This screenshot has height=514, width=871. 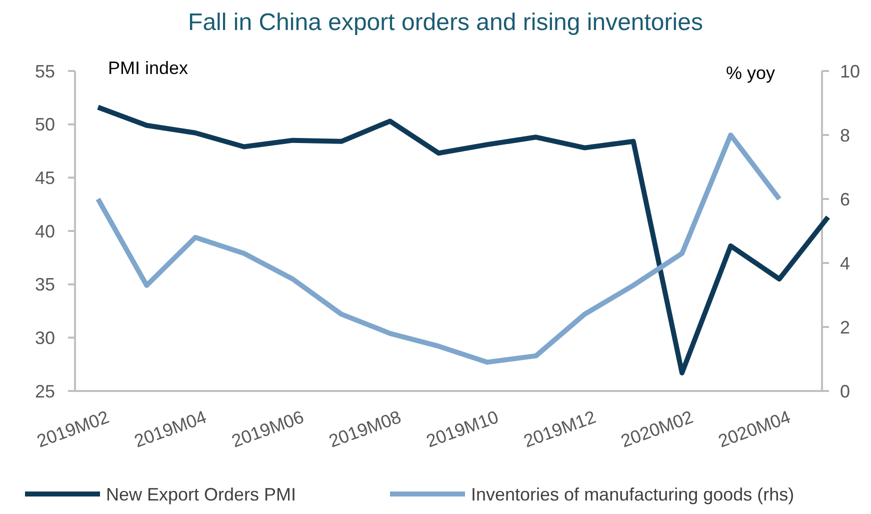 What do you see at coordinates (750, 73) in the screenshot?
I see `y2-axis-title: % yoy` at bounding box center [750, 73].